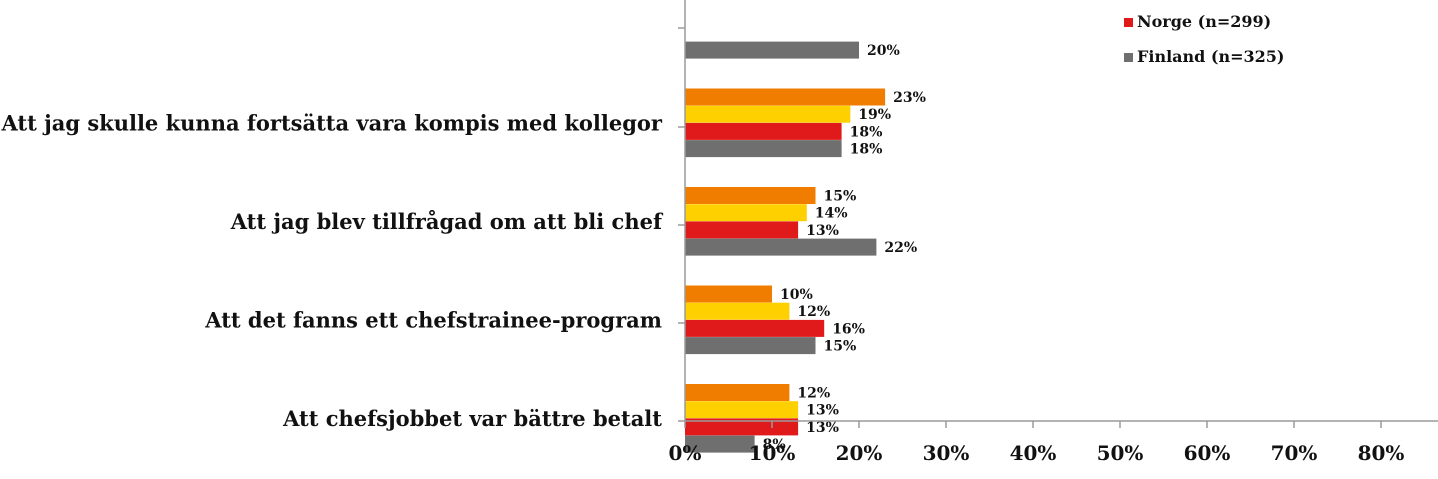  Describe the element at coordinates (796, 295) in the screenshot. I see `value-label: 10%` at that location.